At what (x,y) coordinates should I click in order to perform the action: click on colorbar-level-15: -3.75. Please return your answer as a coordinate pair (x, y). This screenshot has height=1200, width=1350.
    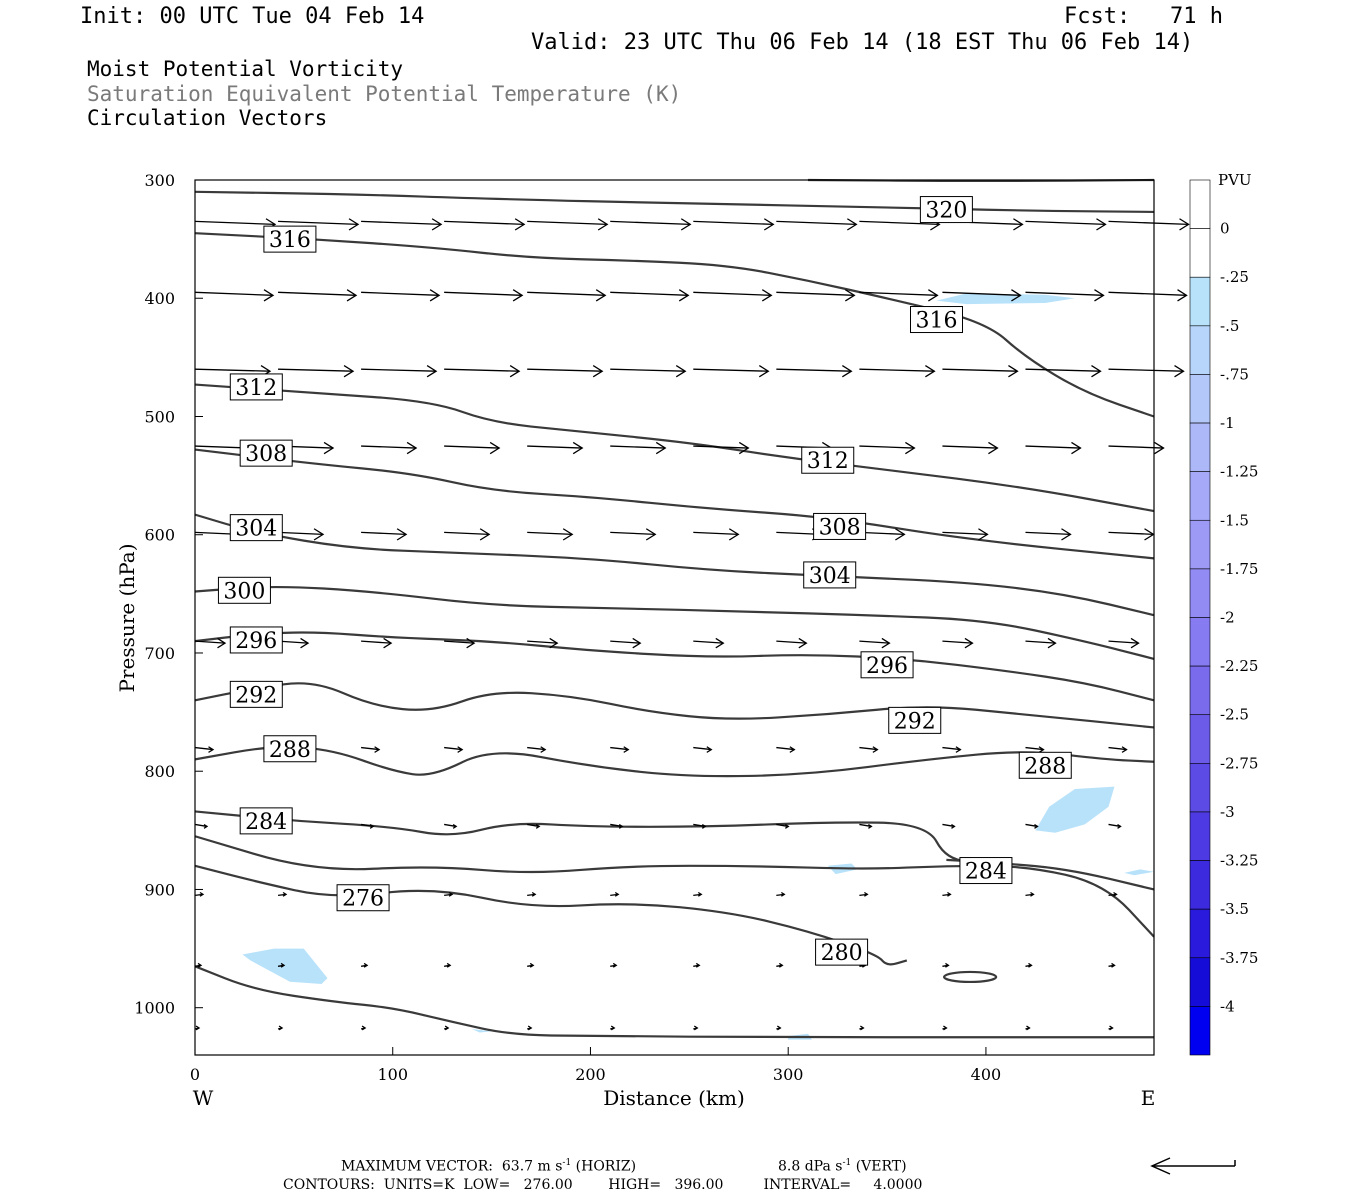
    Looking at the image, I should click on (1239, 958).